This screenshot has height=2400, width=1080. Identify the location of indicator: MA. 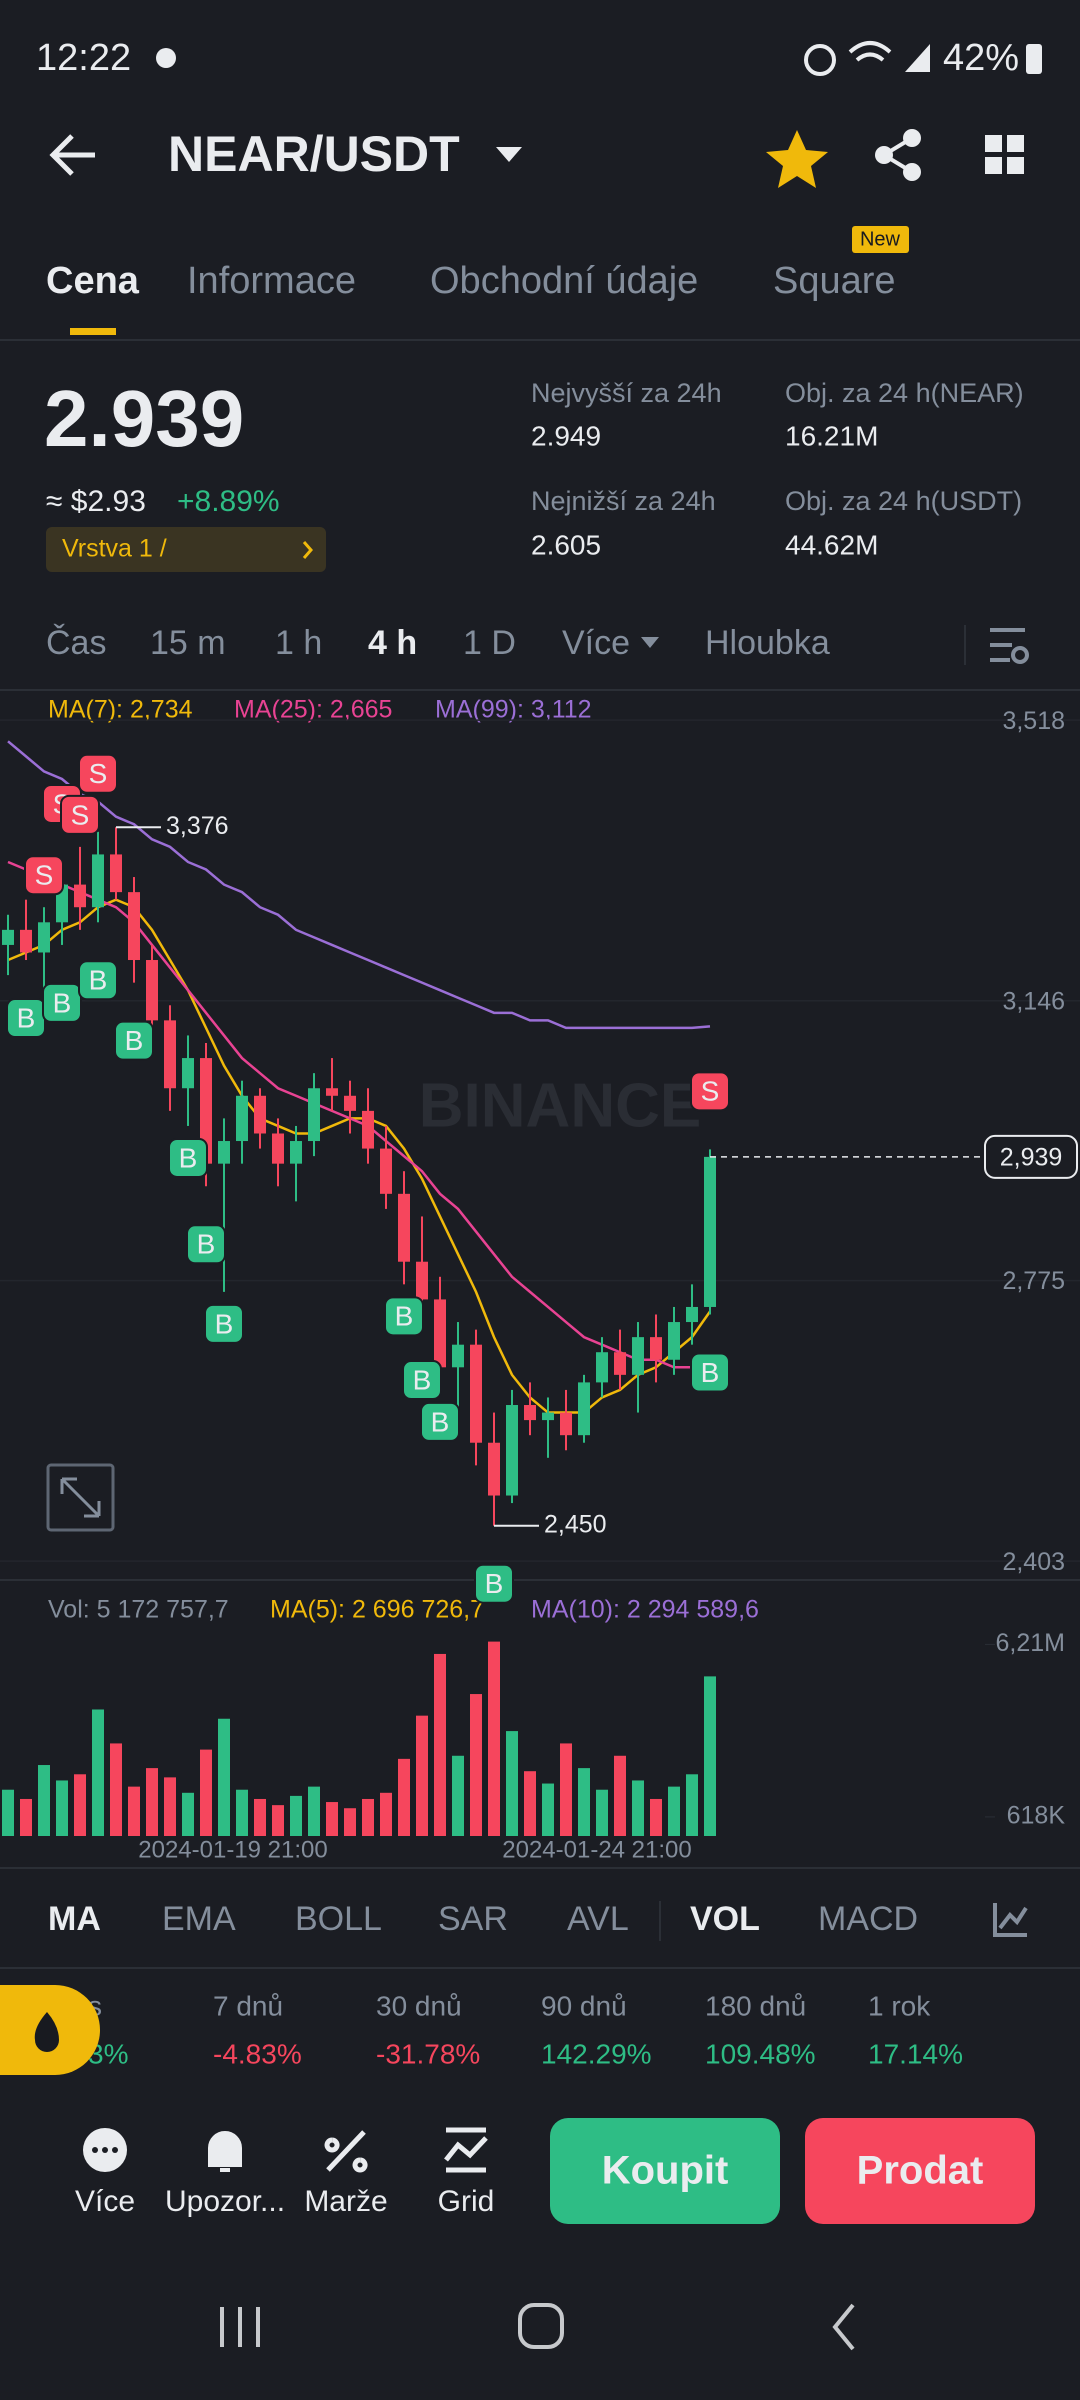
(74, 1919).